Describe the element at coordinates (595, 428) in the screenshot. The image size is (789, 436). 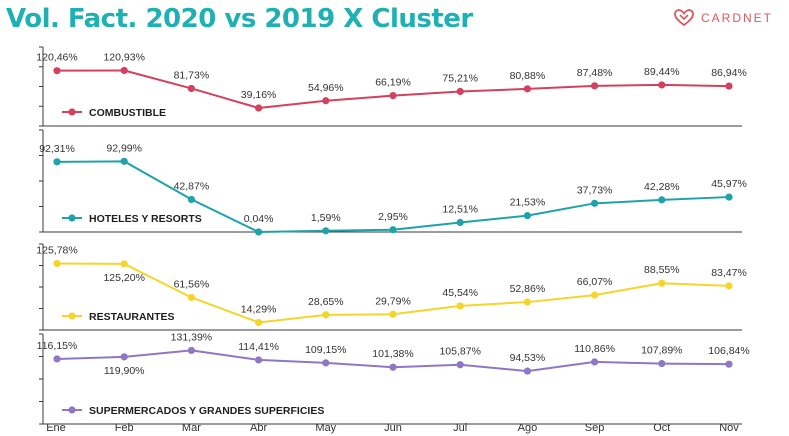
I see `x-tick-label: Sep` at that location.